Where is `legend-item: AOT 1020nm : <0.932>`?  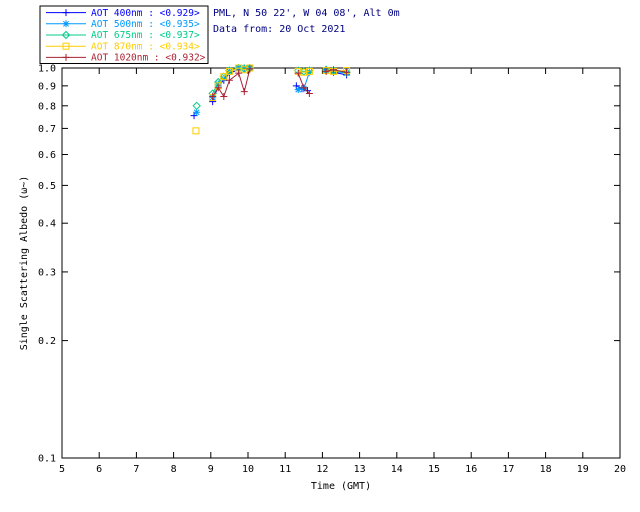 legend-item: AOT 1020nm : <0.932> is located at coordinates (126, 58).